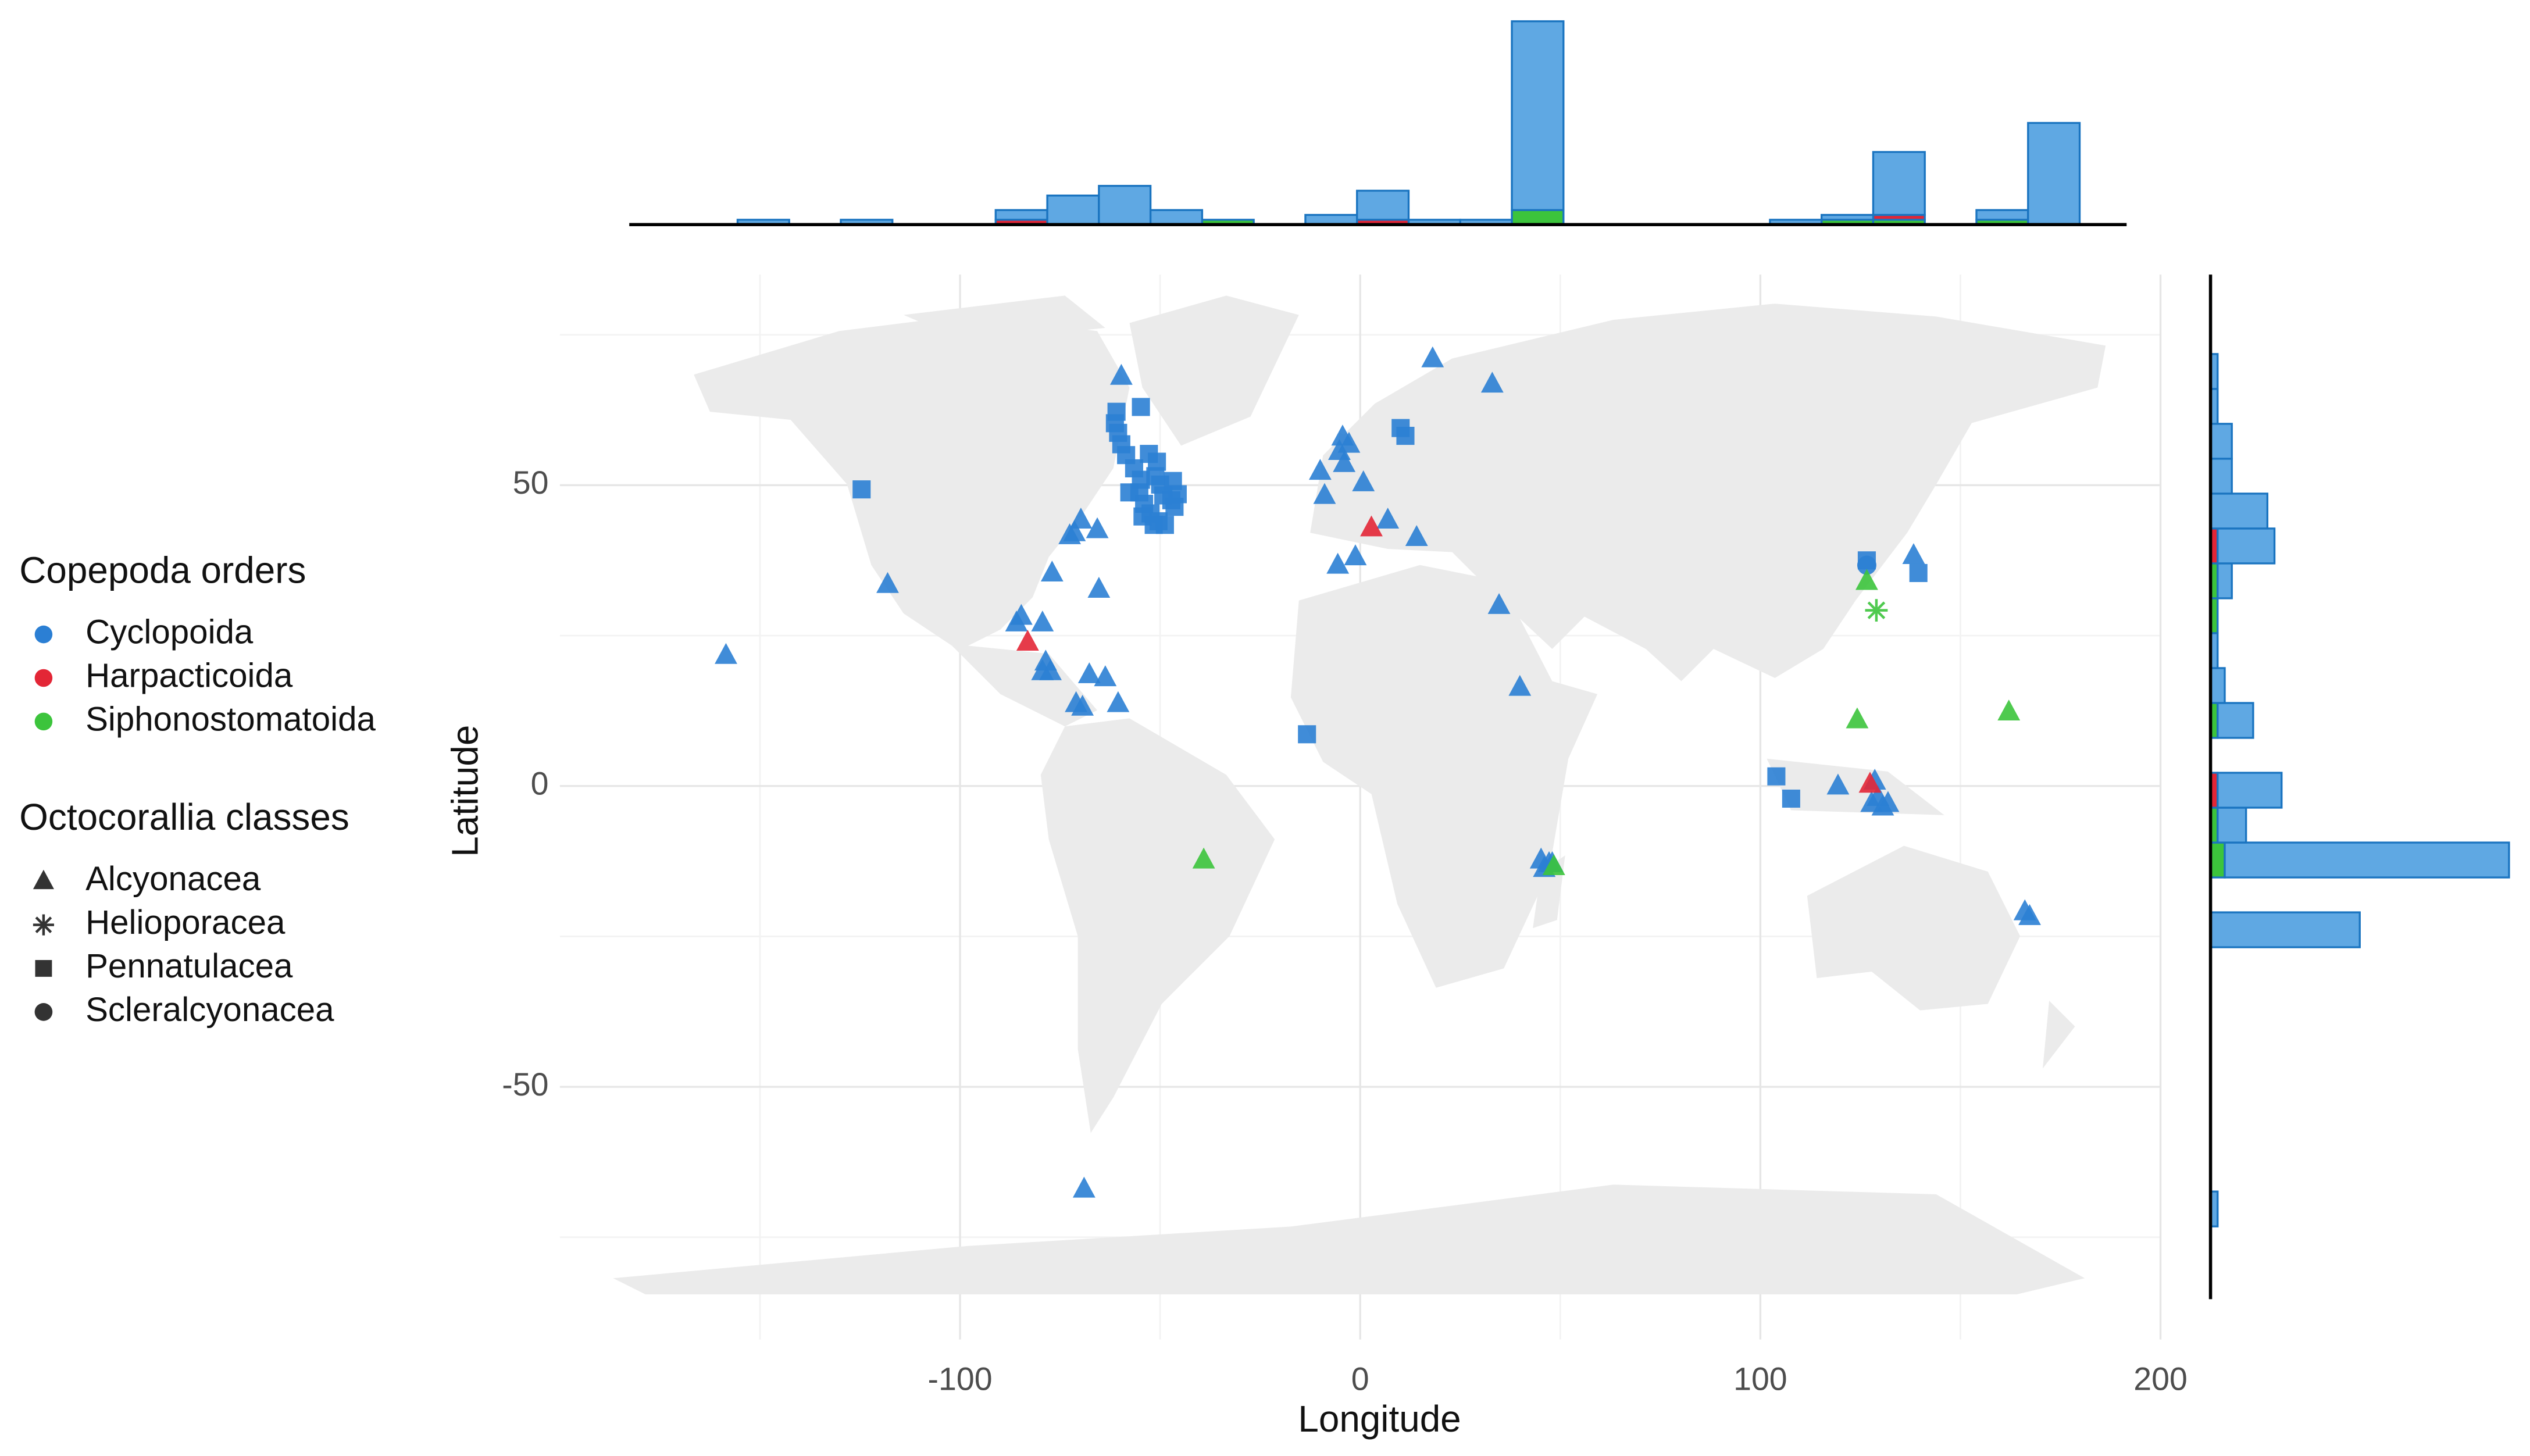  Describe the element at coordinates (525, 1084) in the screenshot. I see `y-tick-label: -50` at that location.